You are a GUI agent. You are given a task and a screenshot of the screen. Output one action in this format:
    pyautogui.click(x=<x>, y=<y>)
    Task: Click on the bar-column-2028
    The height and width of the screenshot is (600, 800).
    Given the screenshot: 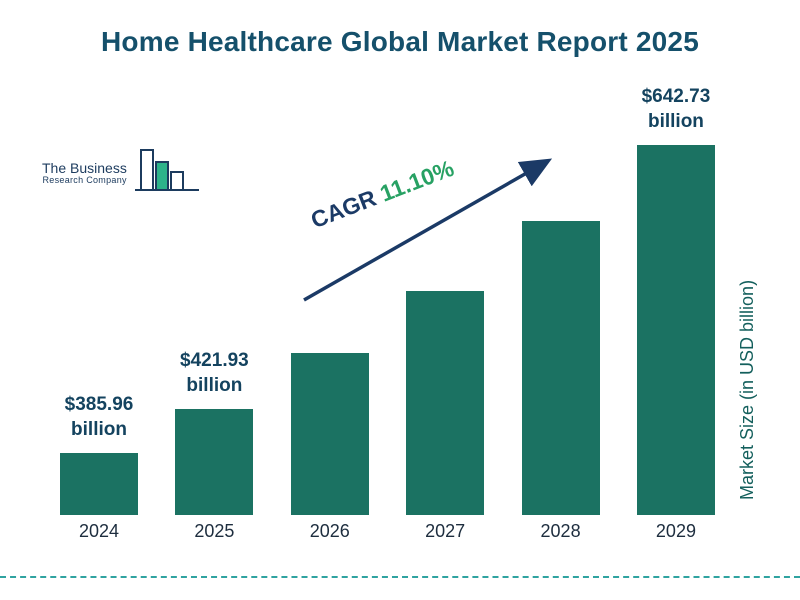 What is the action you would take?
    pyautogui.click(x=560, y=368)
    